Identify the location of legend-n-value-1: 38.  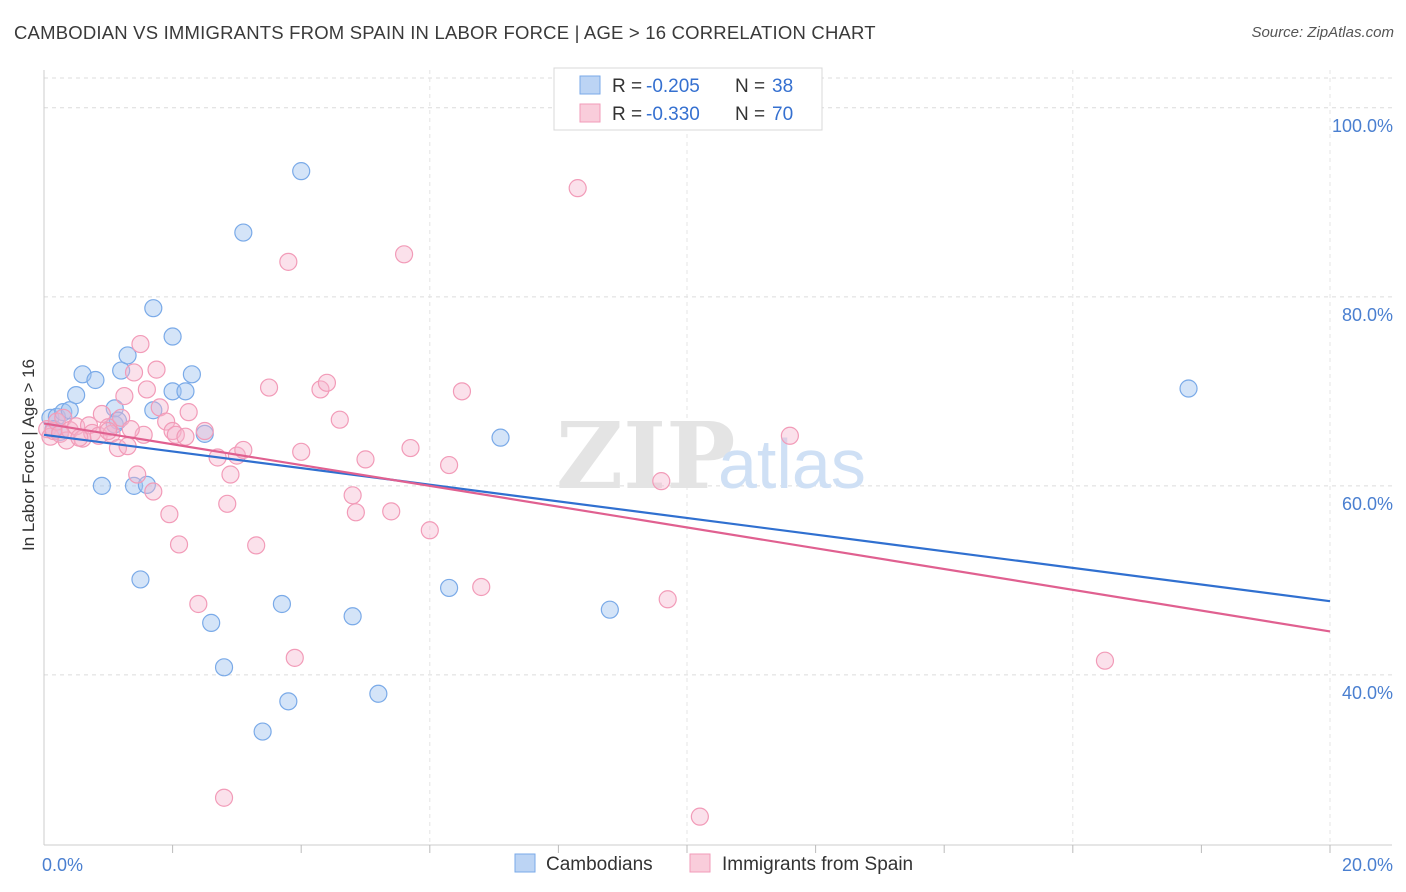
(782, 86).